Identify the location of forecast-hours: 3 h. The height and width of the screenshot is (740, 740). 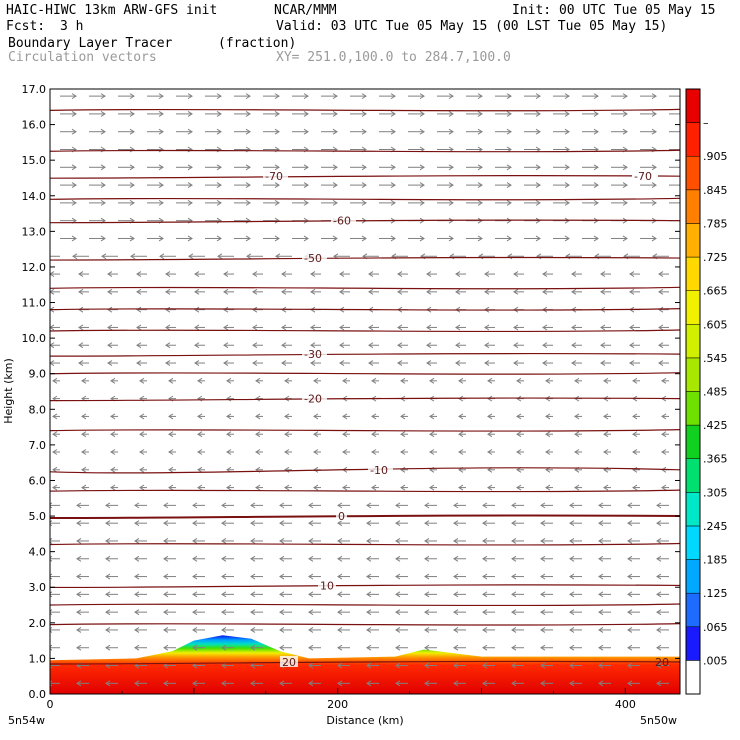
(72, 26).